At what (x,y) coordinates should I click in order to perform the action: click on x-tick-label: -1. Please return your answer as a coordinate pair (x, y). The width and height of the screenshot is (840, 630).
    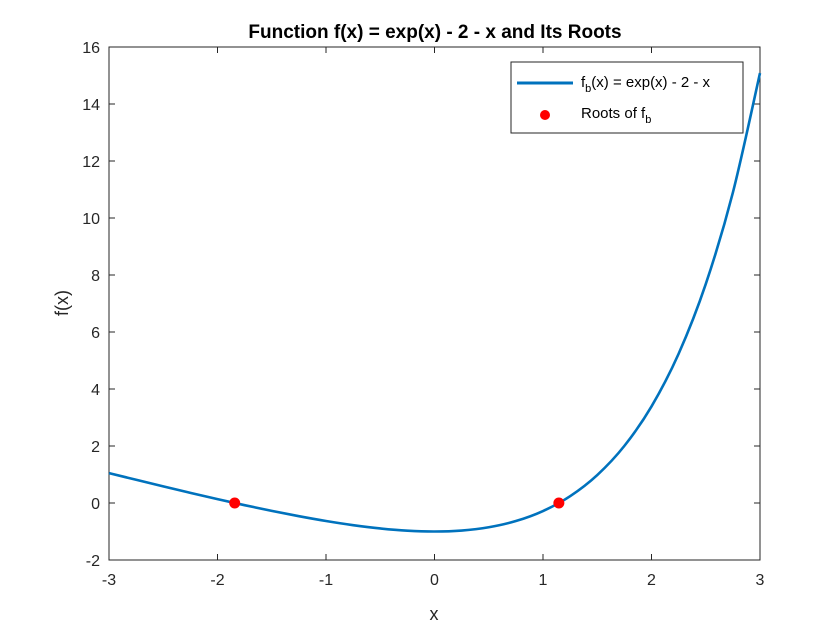
    Looking at the image, I should click on (326, 580).